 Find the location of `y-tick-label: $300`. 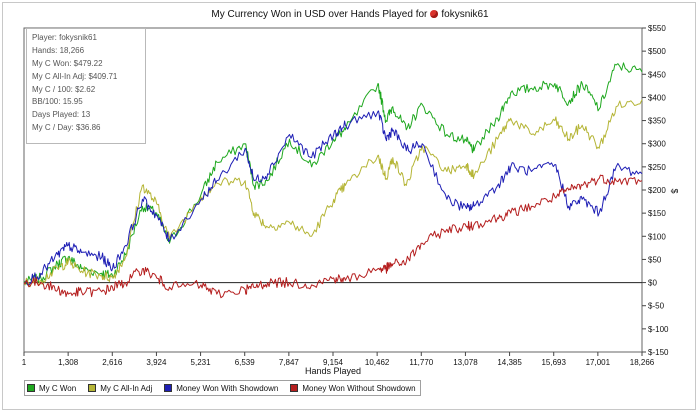

y-tick-label: $300 is located at coordinates (657, 144).